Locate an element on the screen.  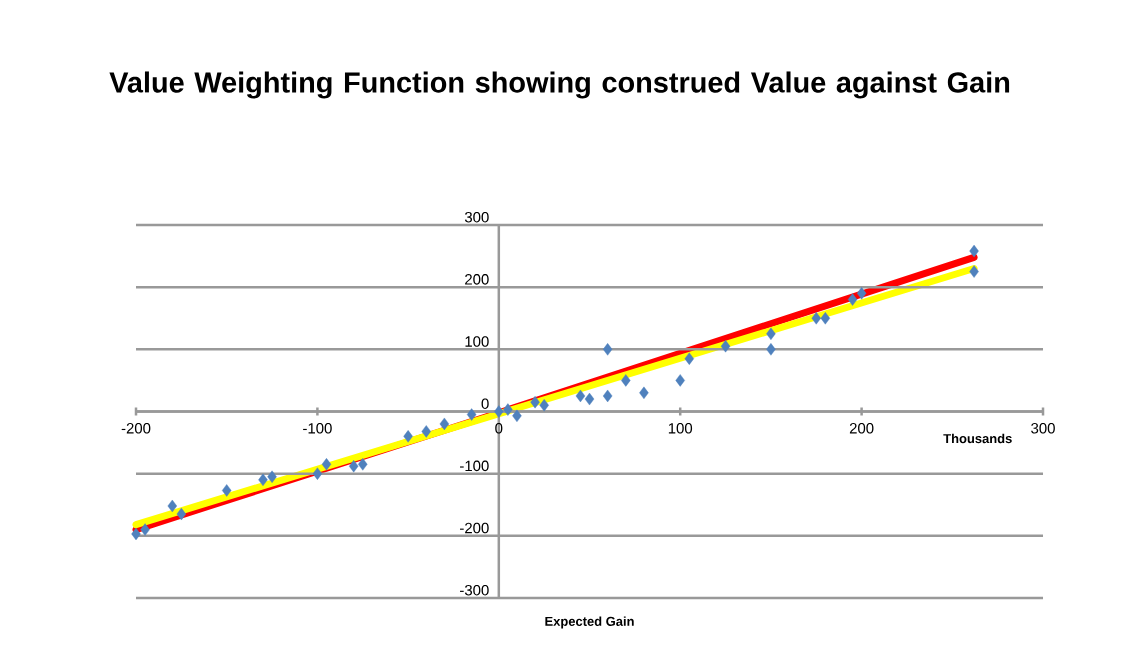
chart-title: Value Weighting Function showing construed Value against Gain is located at coordinates (559, 85).